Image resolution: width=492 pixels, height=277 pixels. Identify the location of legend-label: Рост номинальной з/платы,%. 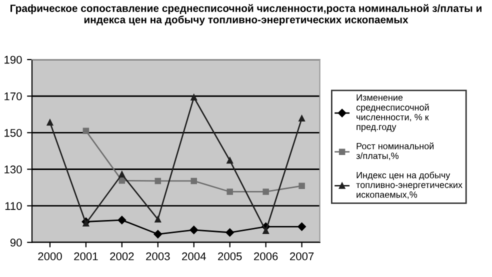
(395, 151).